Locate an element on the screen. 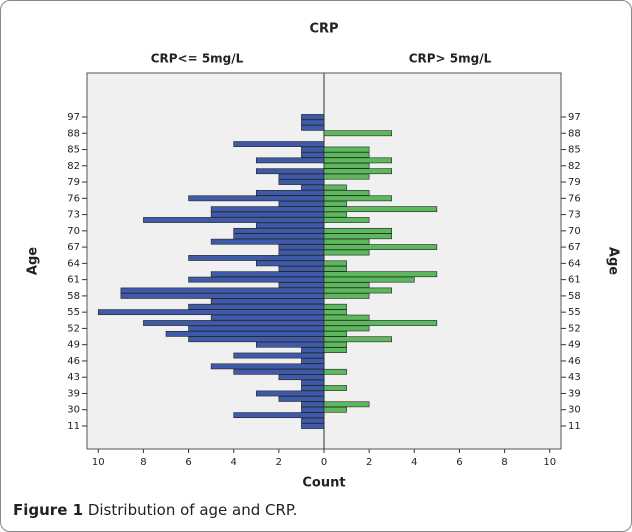 Image resolution: width=632 pixels, height=532 pixels. y-tick-label: 55 is located at coordinates (574, 312).